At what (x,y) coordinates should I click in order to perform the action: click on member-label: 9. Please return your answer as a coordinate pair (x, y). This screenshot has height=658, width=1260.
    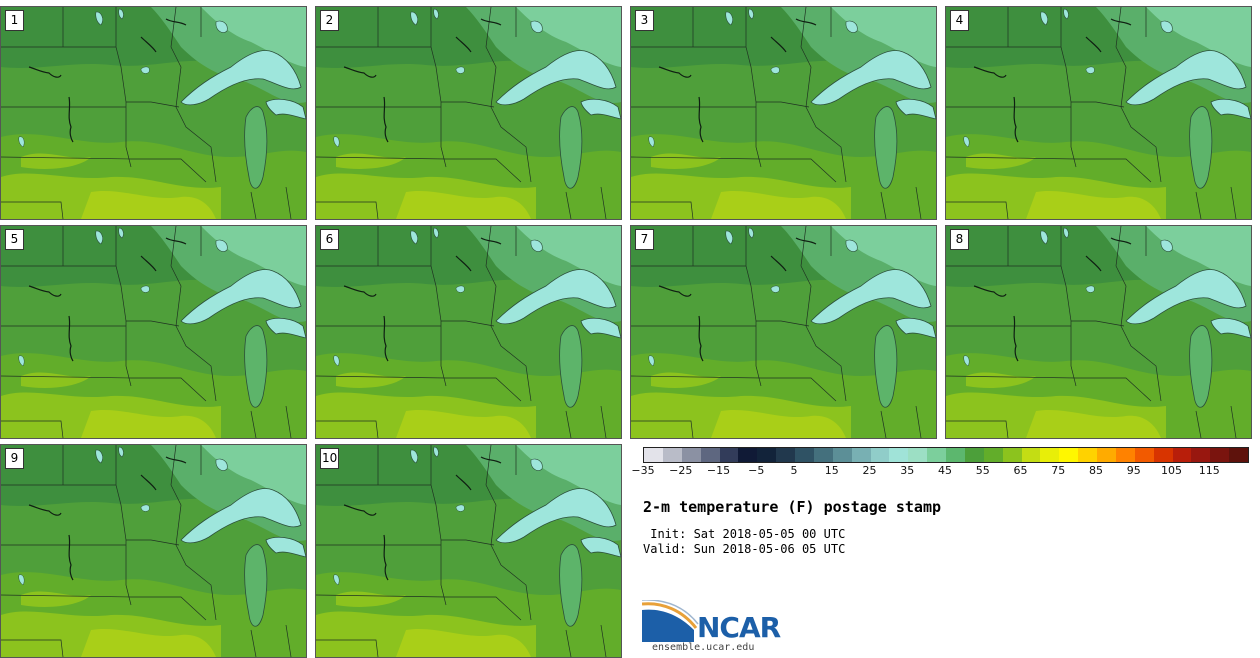
    Looking at the image, I should click on (14, 458).